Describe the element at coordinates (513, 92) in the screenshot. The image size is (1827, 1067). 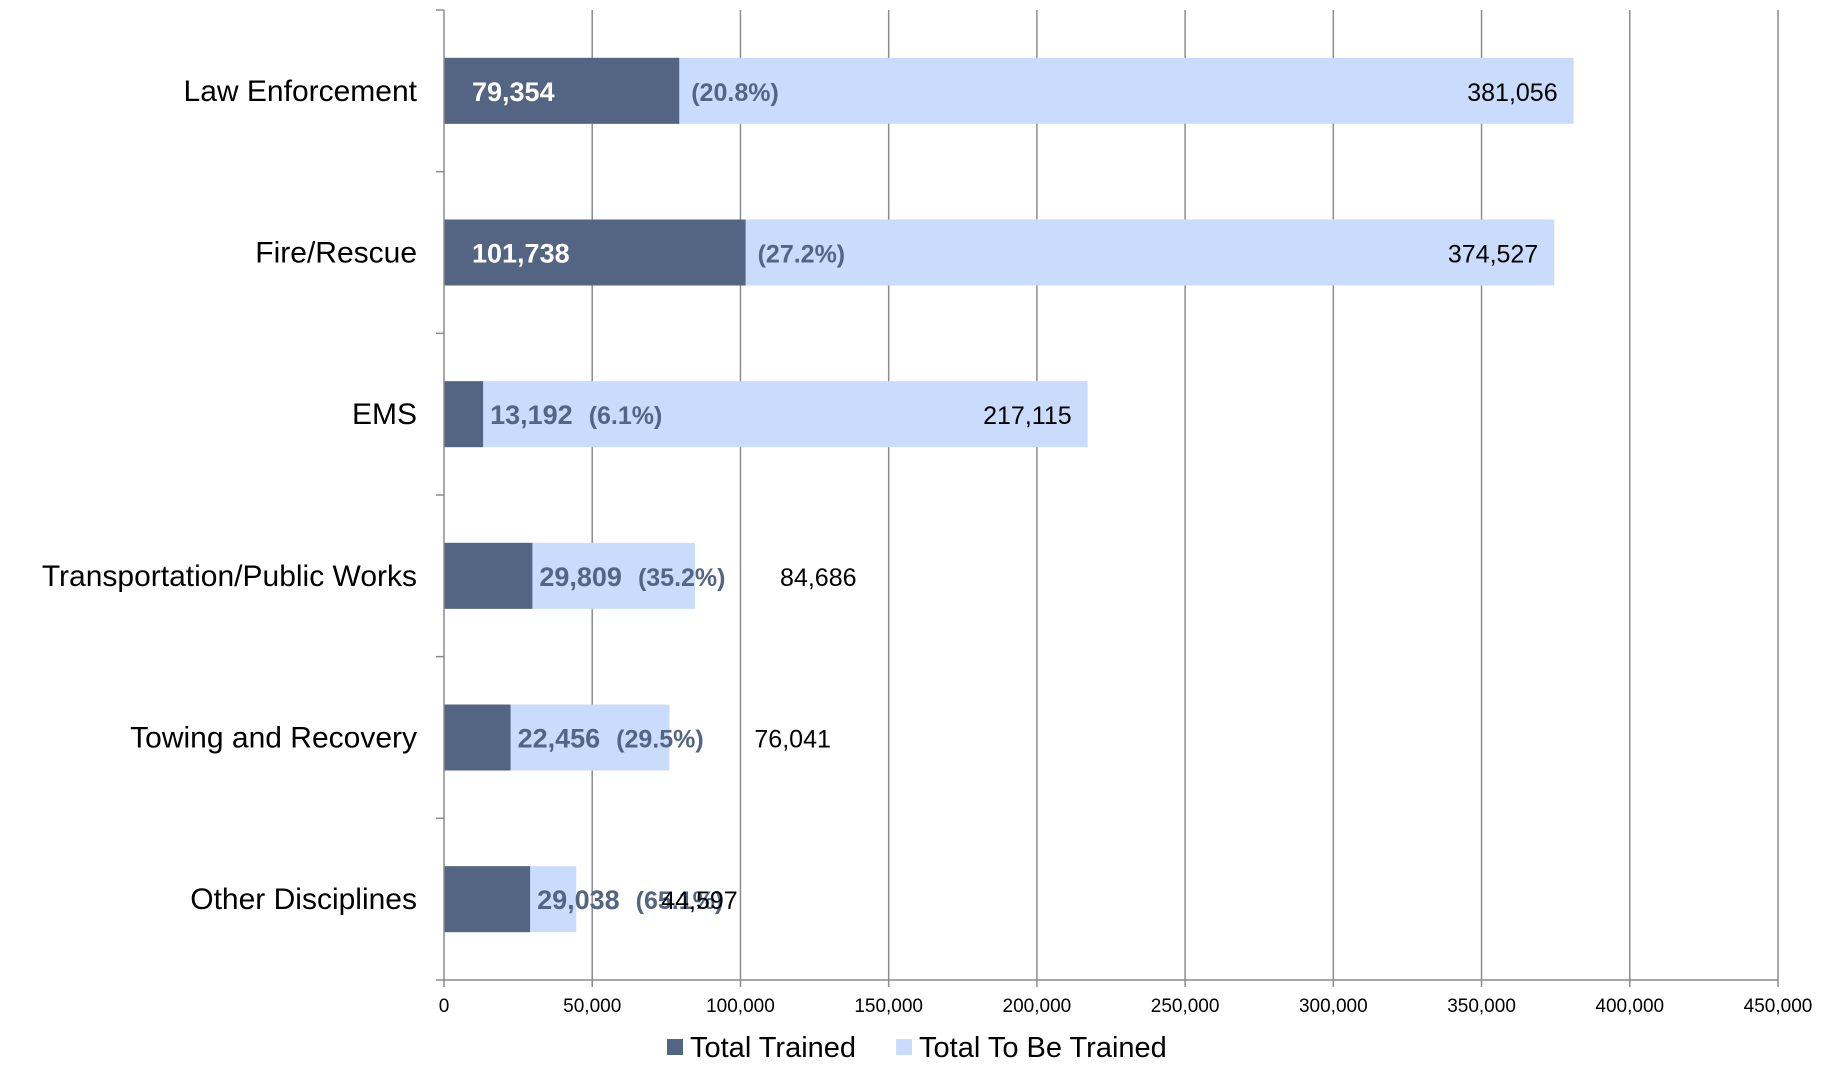
I see `trained-value-label: 79,354` at that location.